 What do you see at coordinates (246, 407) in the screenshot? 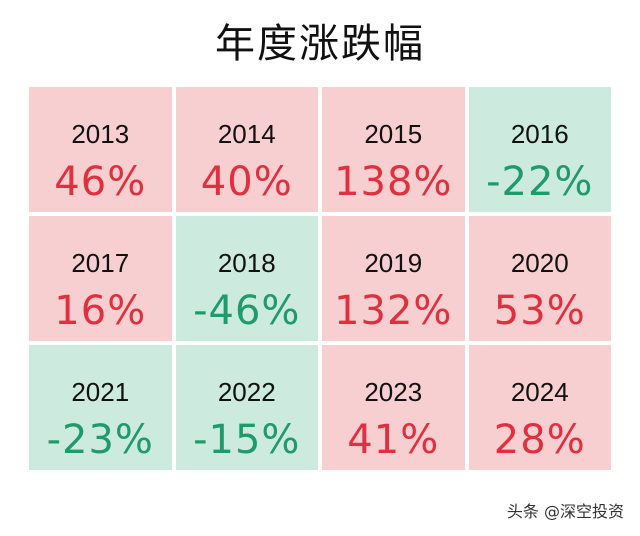
I see `year-cell: 2022 -15%` at bounding box center [246, 407].